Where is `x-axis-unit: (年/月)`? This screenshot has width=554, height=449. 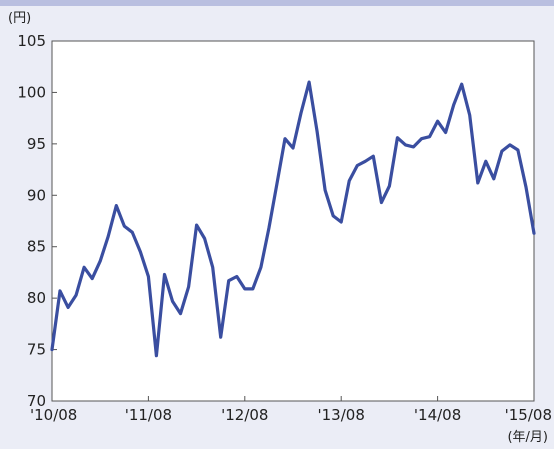
x-axis-unit: (年/月) is located at coordinates (527, 437).